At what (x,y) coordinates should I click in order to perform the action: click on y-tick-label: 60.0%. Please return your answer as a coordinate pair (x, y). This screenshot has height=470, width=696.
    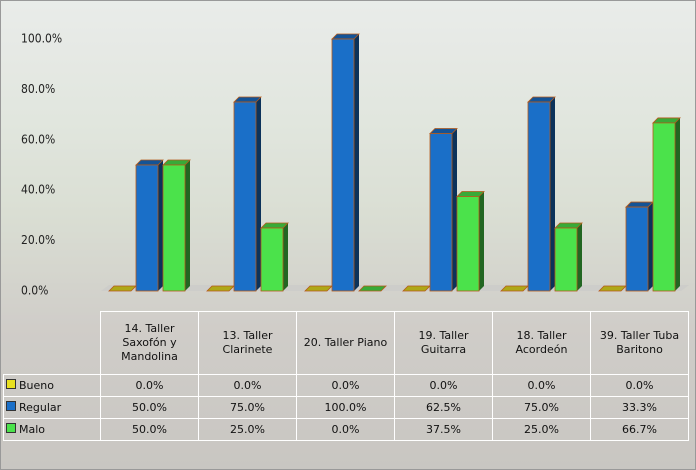
    Looking at the image, I should click on (38, 139).